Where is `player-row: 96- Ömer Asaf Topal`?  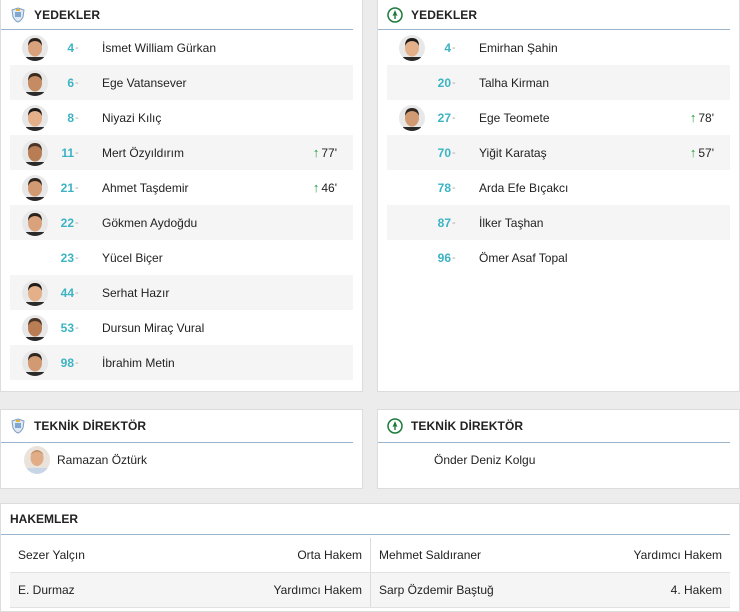
player-row: 96- Ömer Asaf Topal is located at coordinates (558, 257).